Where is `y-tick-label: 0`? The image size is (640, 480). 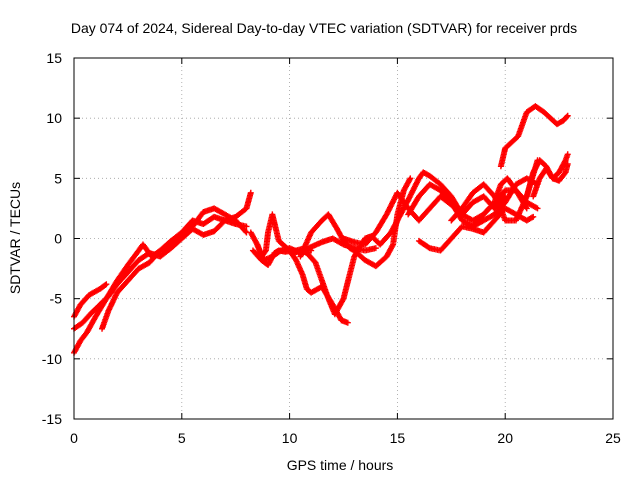 y-tick-label: 0 is located at coordinates (58, 239).